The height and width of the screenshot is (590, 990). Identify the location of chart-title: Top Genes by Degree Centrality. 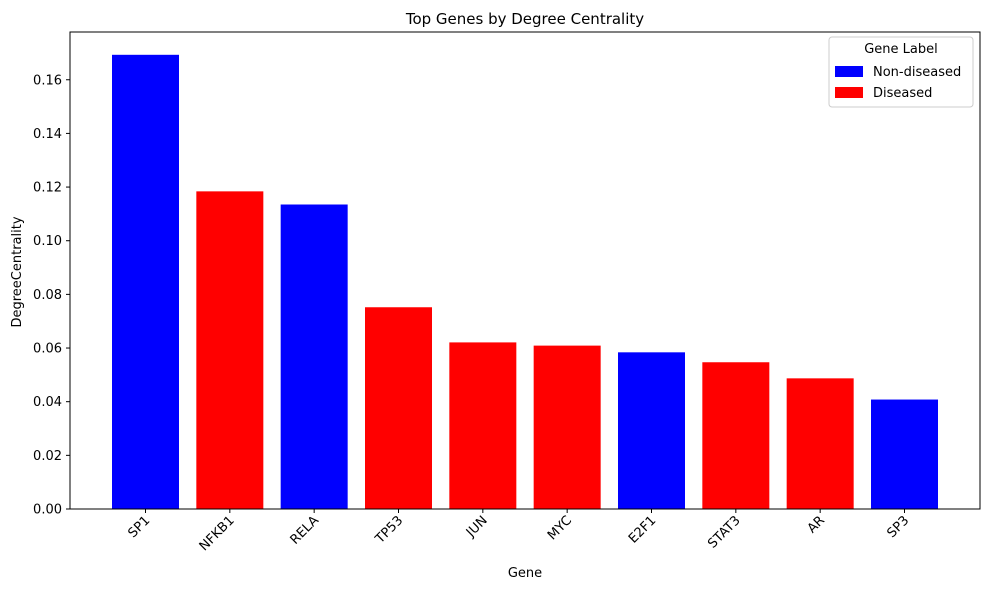
(524, 19).